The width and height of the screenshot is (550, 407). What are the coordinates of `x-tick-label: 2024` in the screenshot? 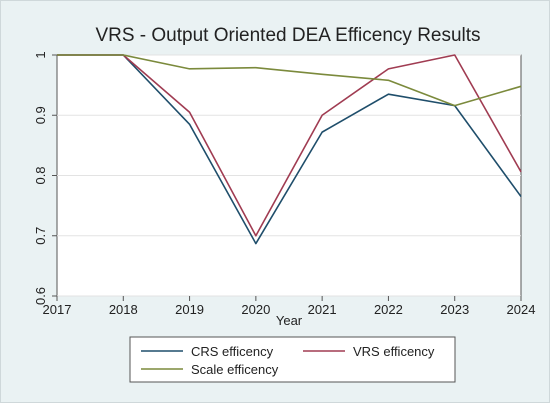 It's located at (521, 309).